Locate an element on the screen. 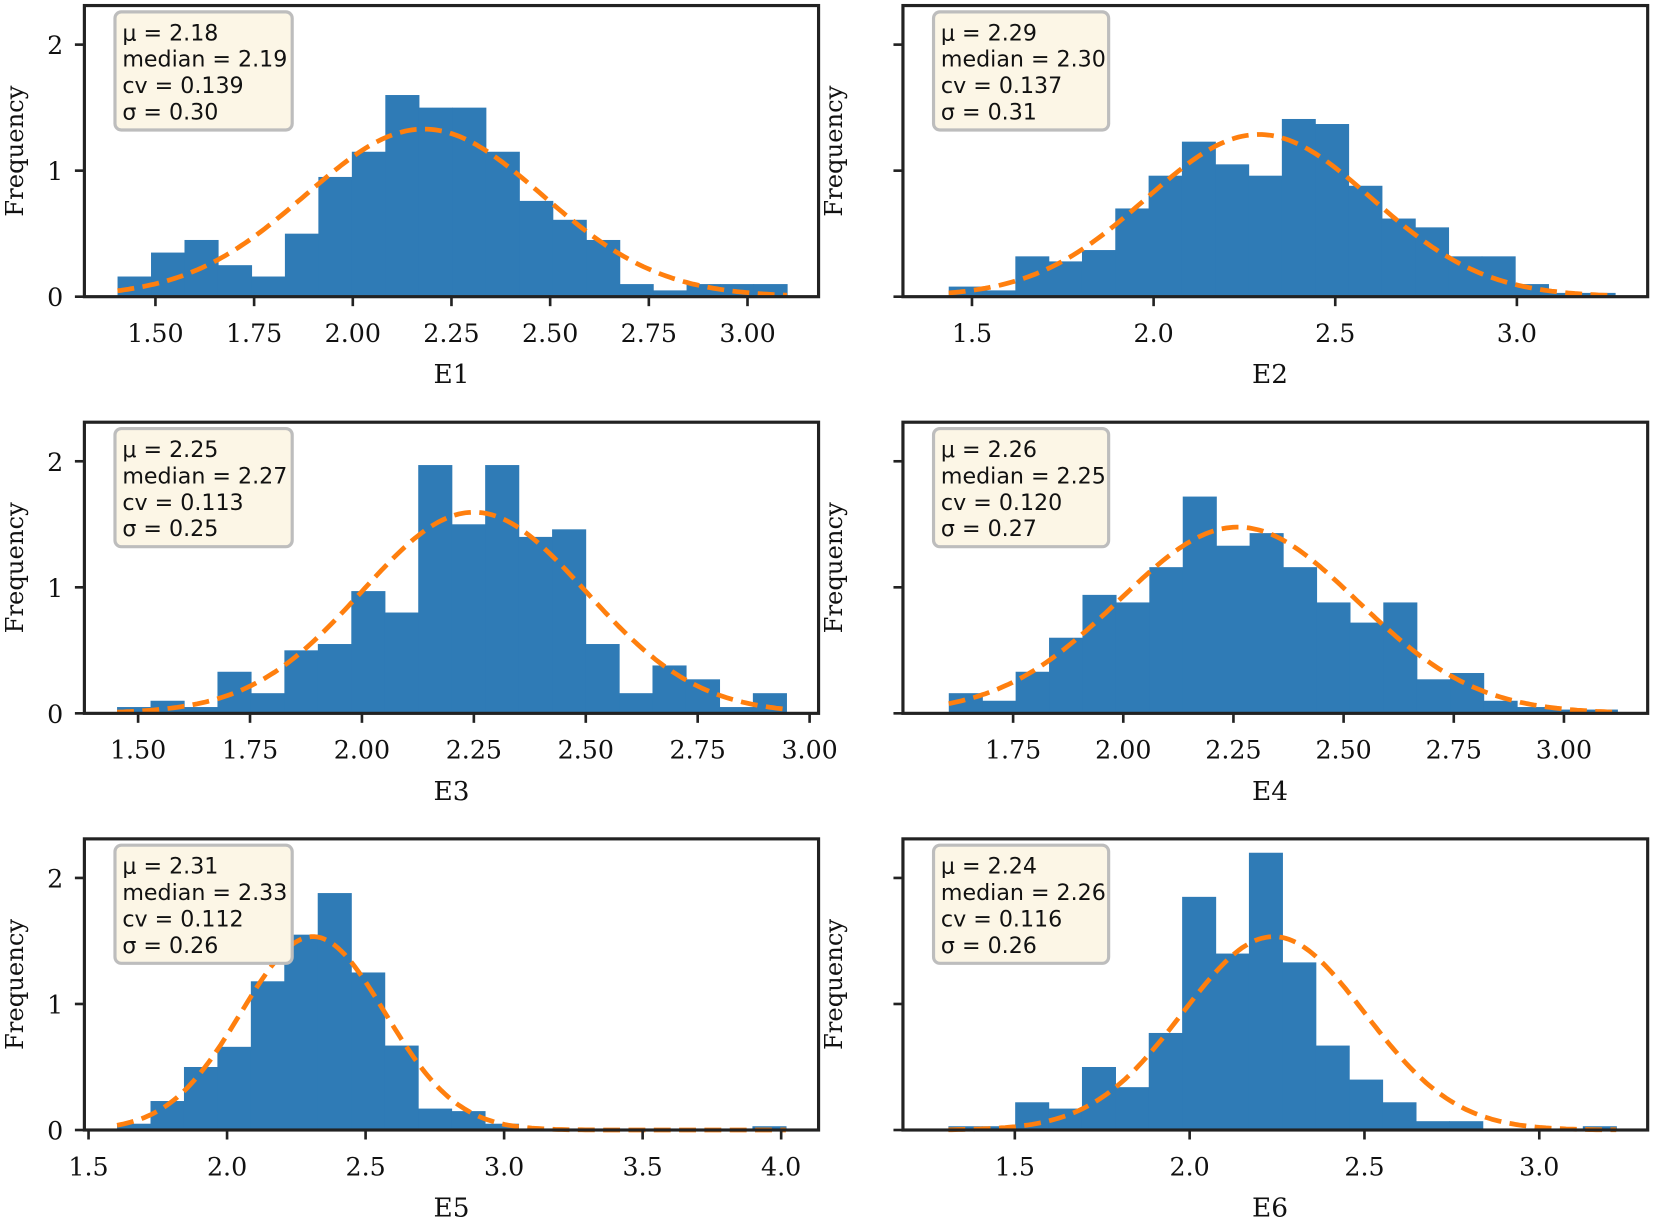  legend-entry: median = 2.25 is located at coordinates (1023, 476).